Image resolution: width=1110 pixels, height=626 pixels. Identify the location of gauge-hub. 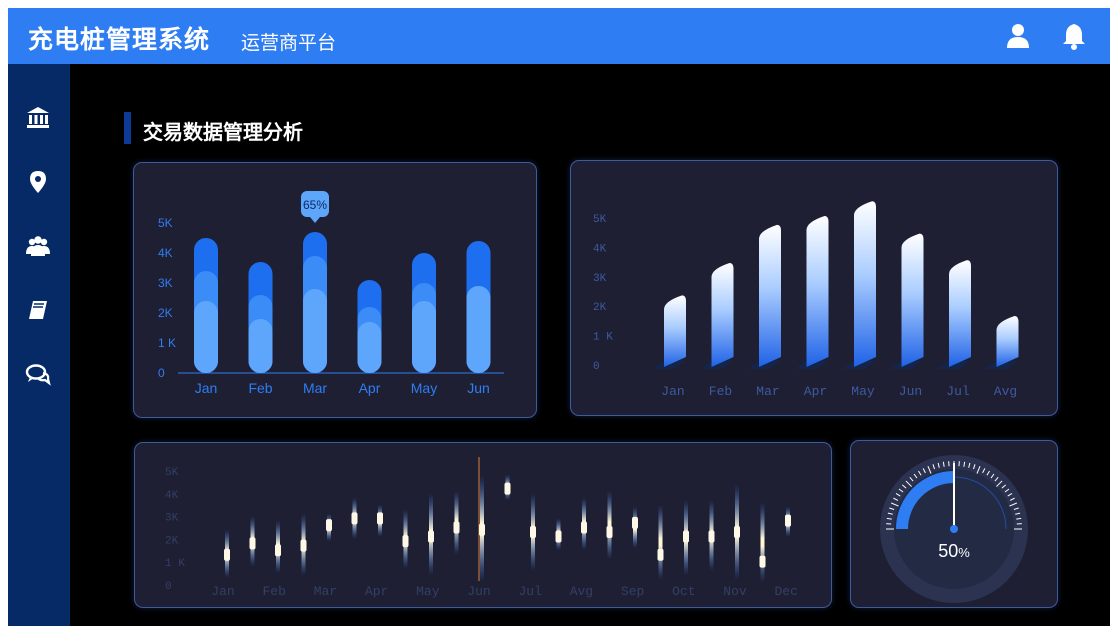
(954, 529).